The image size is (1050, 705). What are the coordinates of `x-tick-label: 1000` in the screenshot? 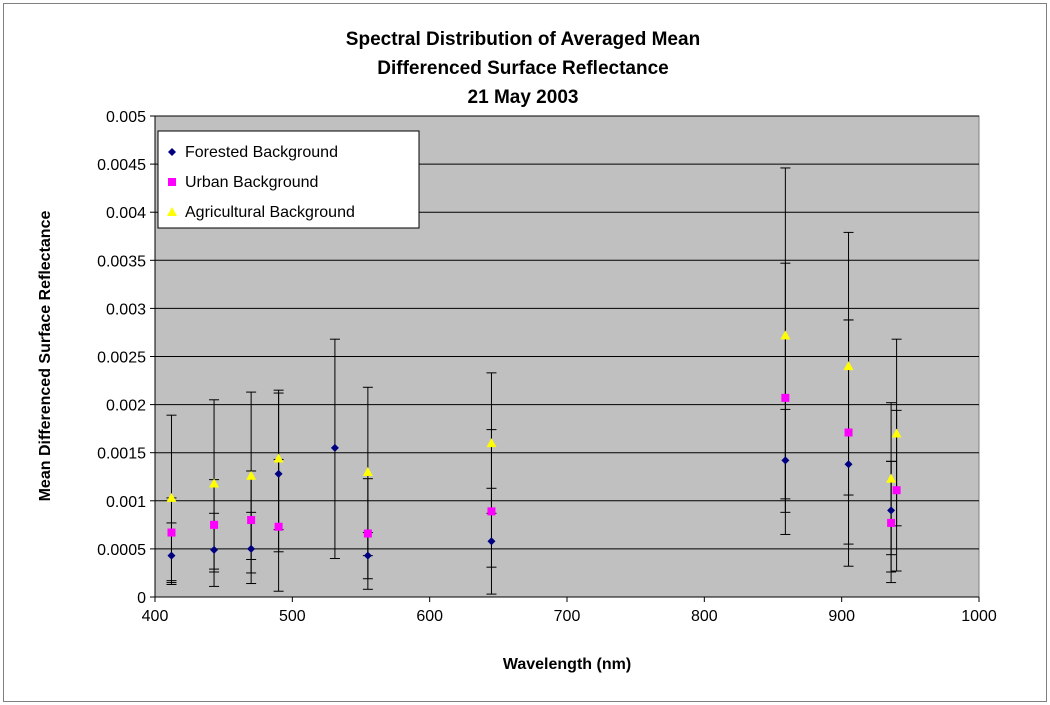 It's located at (979, 616).